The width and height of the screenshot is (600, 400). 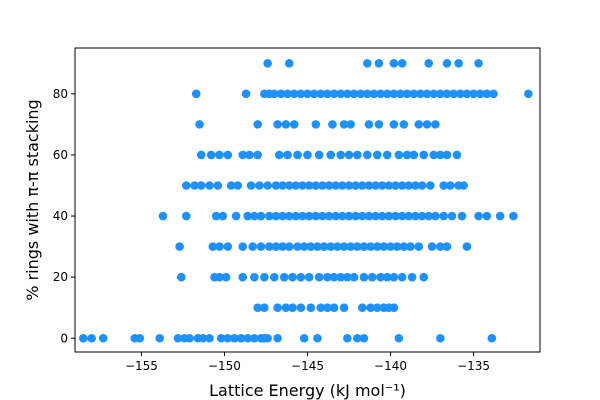 I want to click on x-tick-label: −135, so click(x=473, y=366).